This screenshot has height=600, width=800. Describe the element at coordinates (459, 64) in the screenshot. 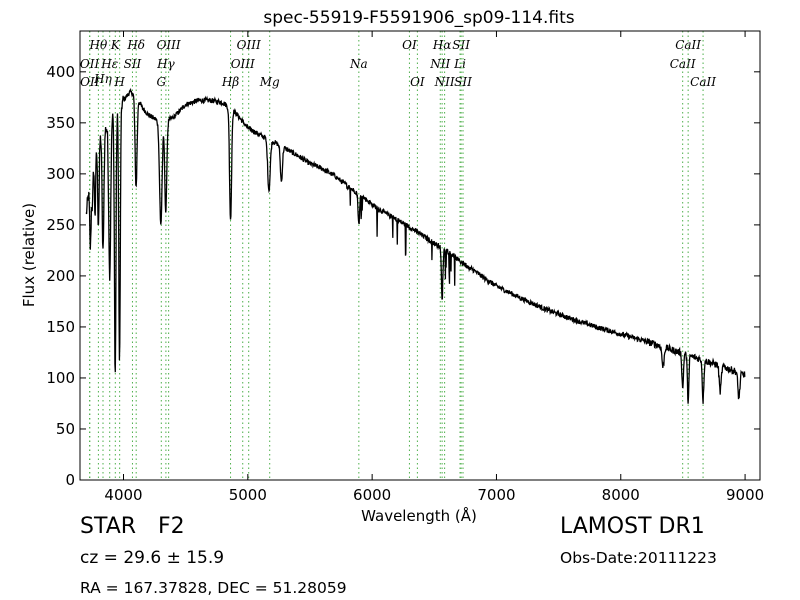

I see `line-label-22: Li` at that location.